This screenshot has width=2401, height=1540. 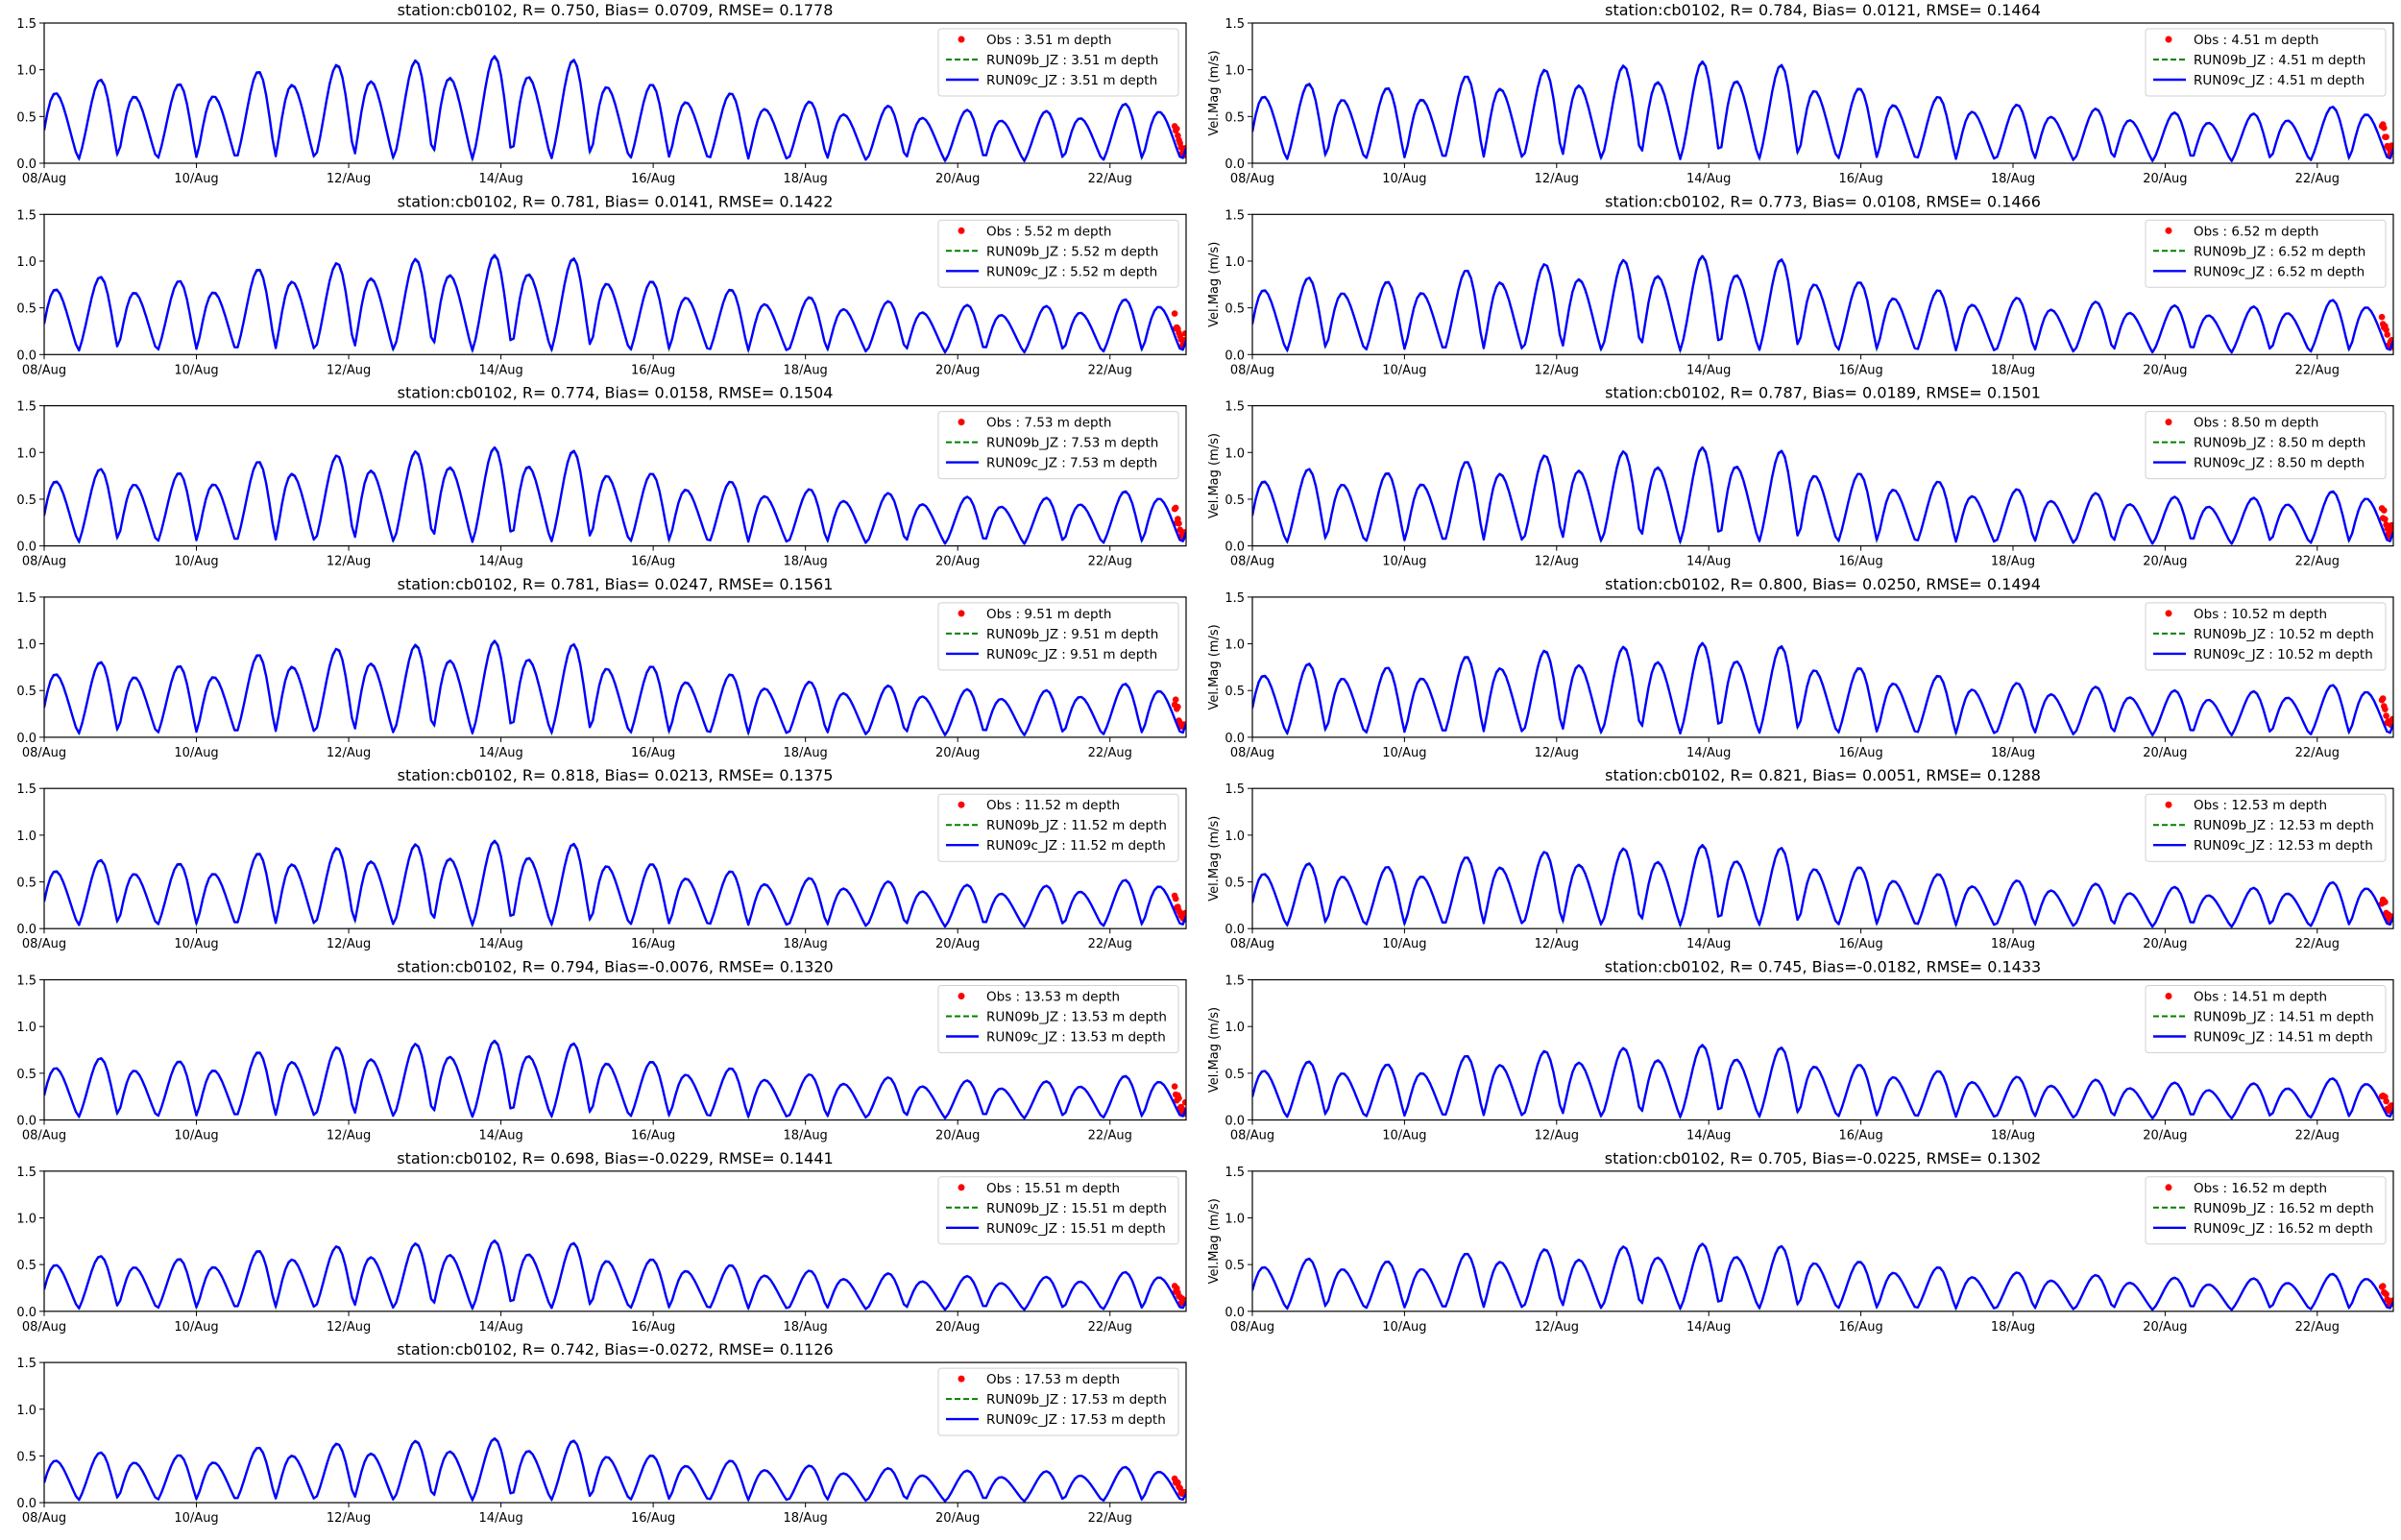 What do you see at coordinates (1053, 1188) in the screenshot?
I see `legend-label: Obs : 15.51 m depth` at bounding box center [1053, 1188].